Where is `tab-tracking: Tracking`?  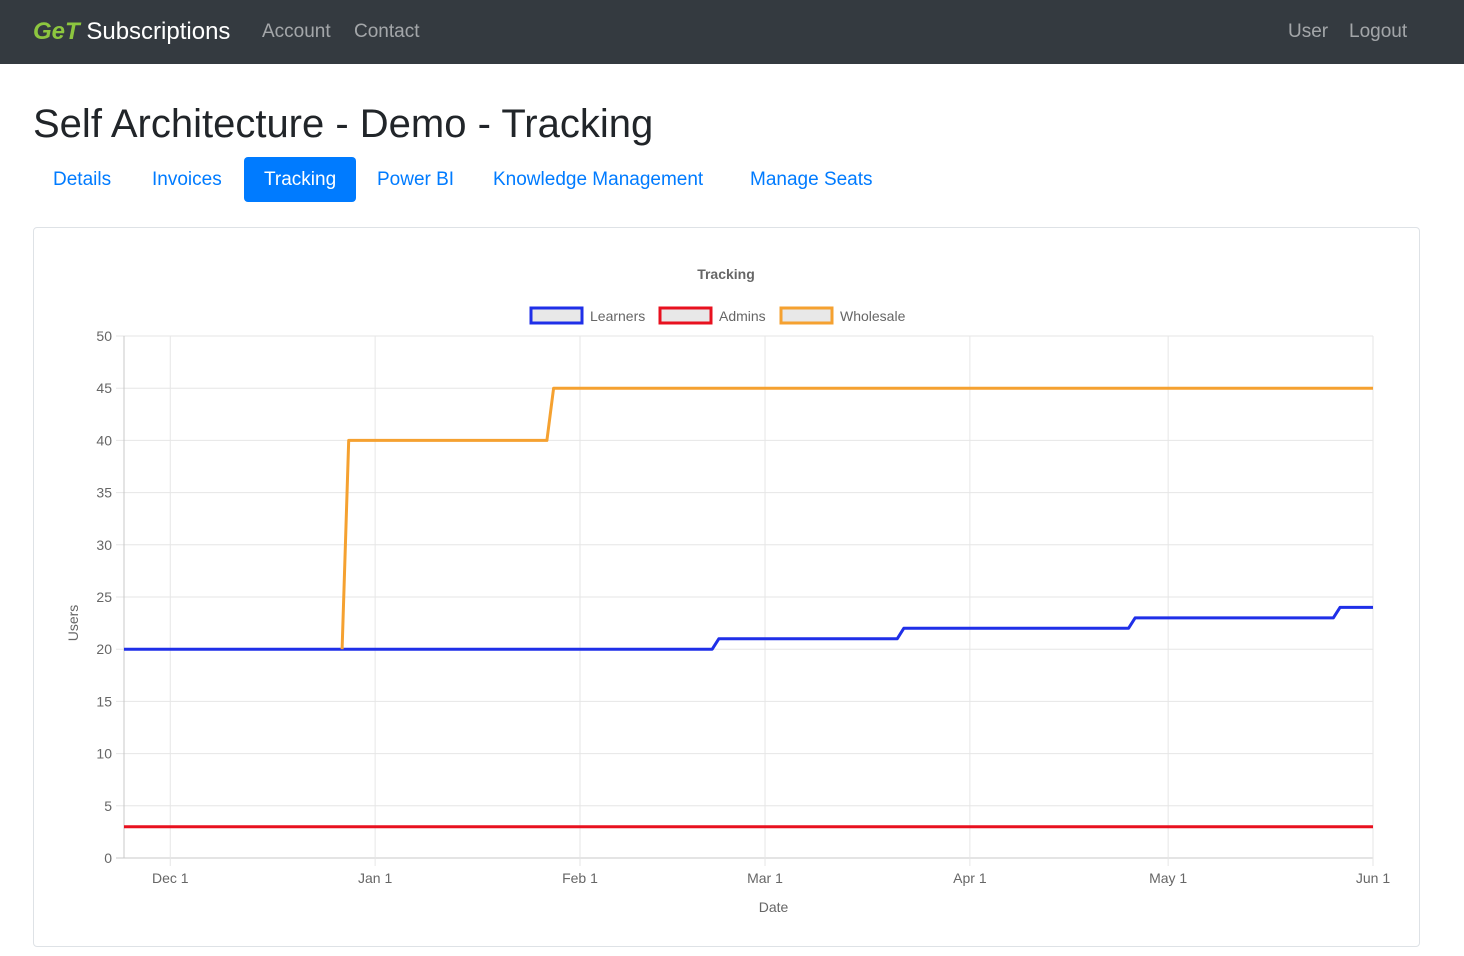 tab-tracking: Tracking is located at coordinates (300, 179).